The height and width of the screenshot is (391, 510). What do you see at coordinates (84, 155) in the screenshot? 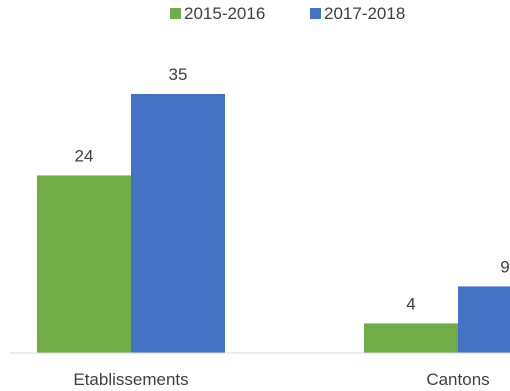
I see `data-label-etablissements-2015-2016: 24` at bounding box center [84, 155].